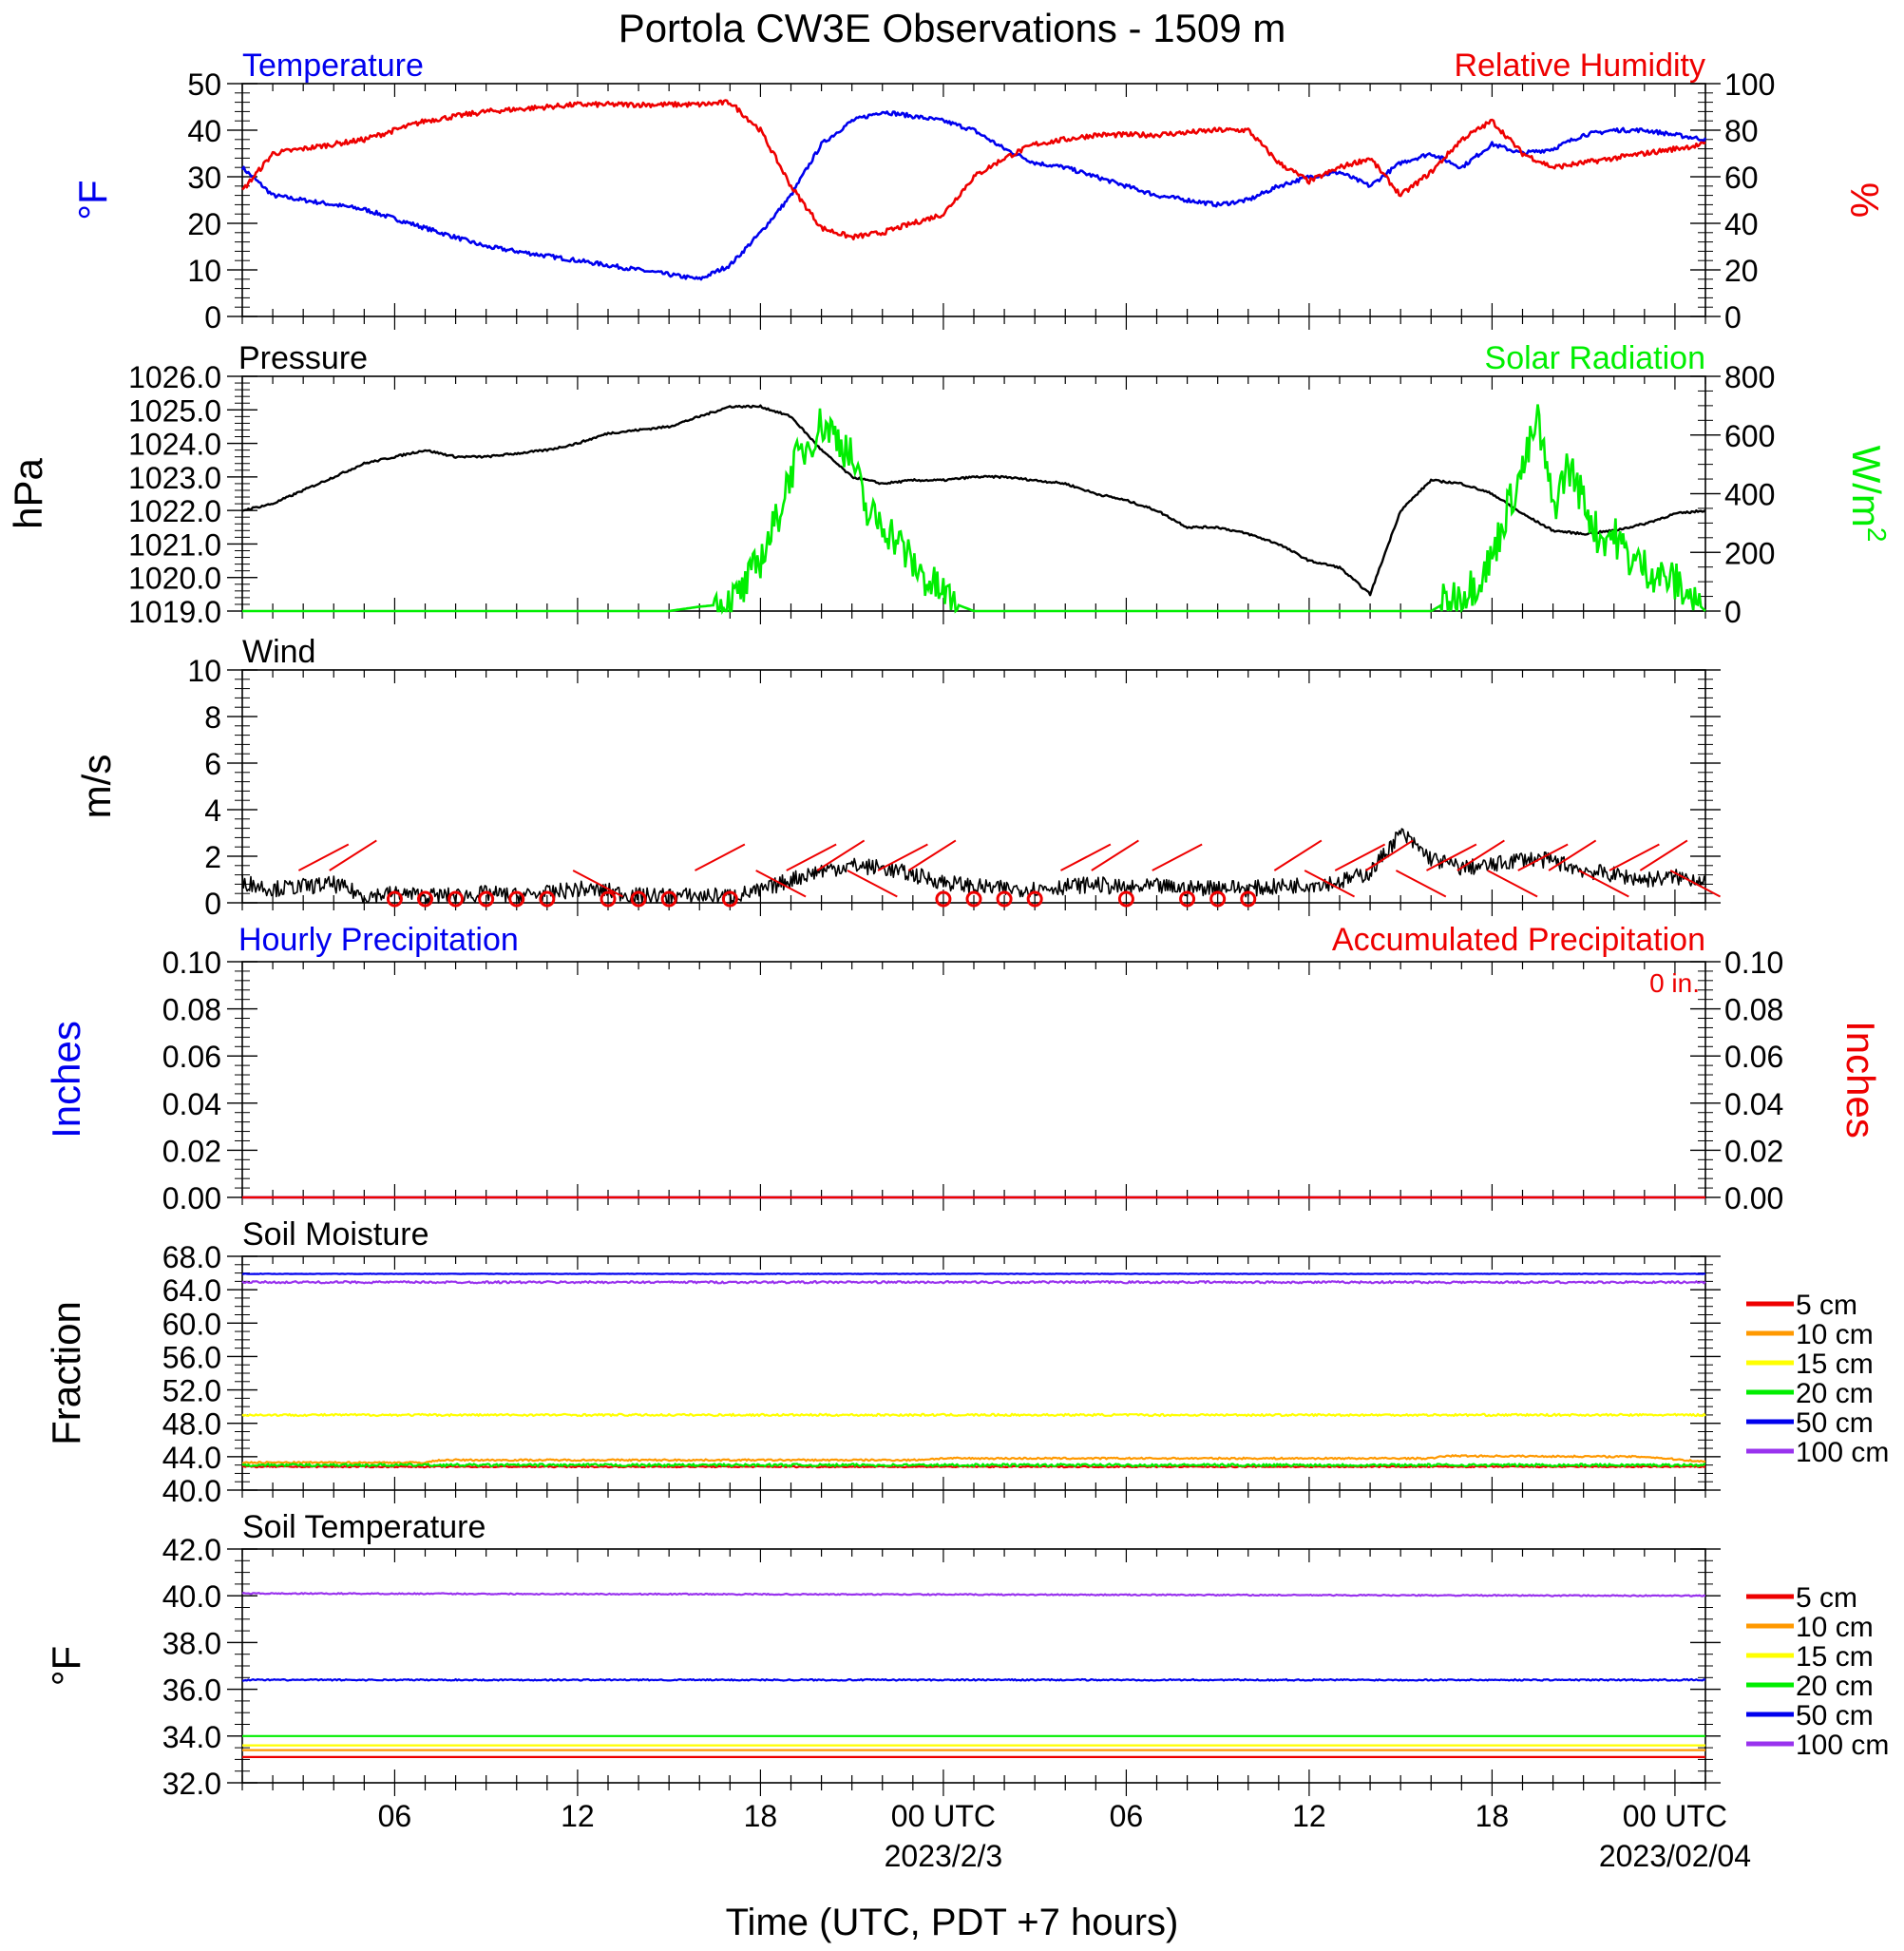 The image size is (1904, 1951). I want to click on y-tick-label: 0.08, so click(1753, 1010).